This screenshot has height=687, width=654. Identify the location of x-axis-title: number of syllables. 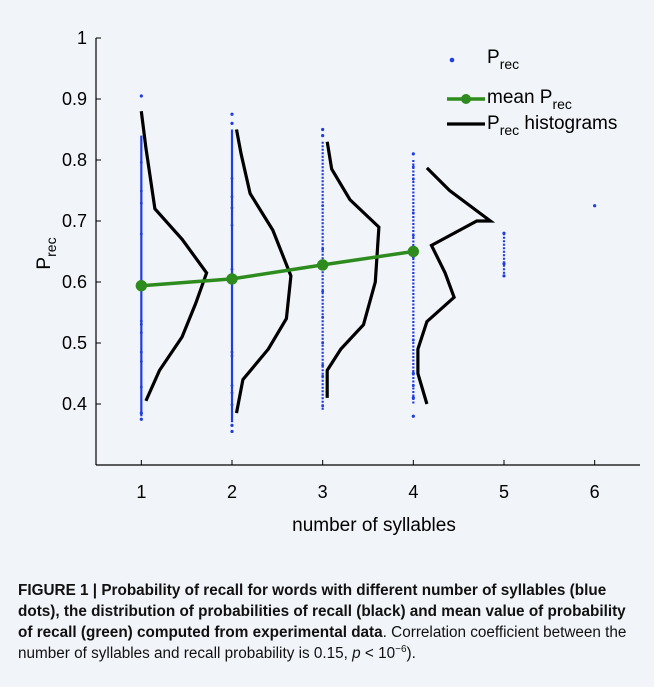
(374, 525).